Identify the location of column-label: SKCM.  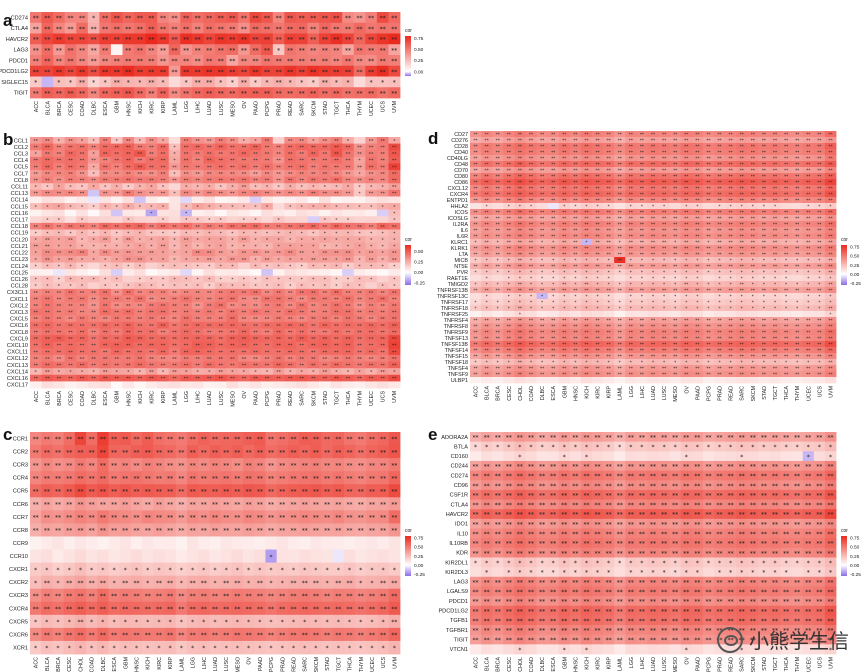
(317, 664).